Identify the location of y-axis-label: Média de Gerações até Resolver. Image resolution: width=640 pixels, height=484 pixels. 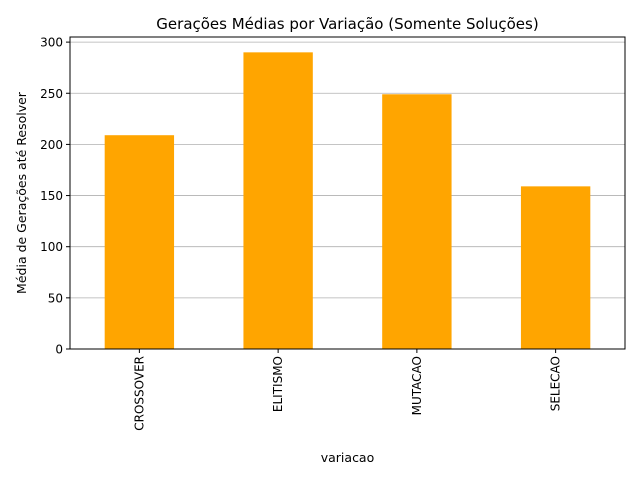
(21, 192).